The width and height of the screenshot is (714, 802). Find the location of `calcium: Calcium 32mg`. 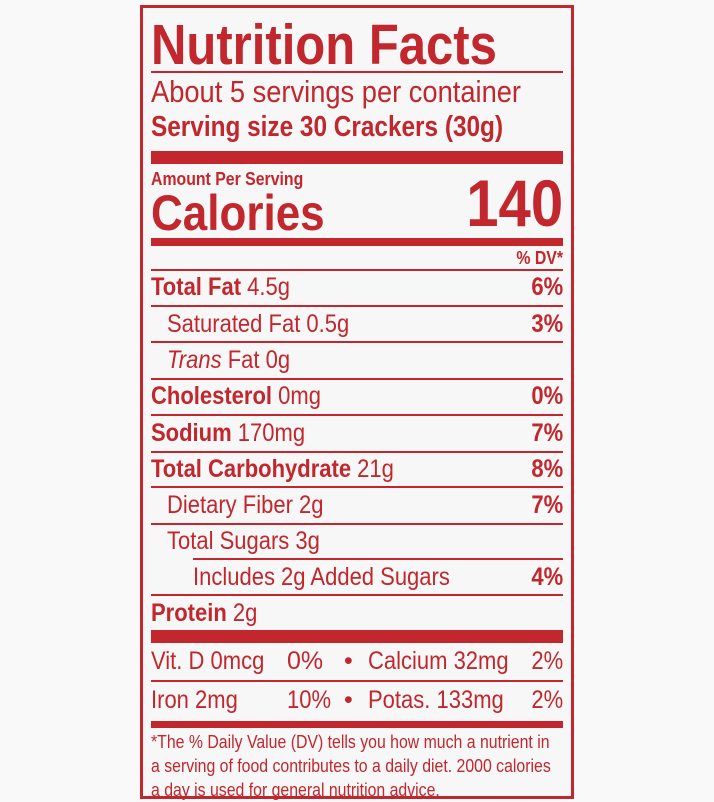

calcium: Calcium 32mg is located at coordinates (438, 661).